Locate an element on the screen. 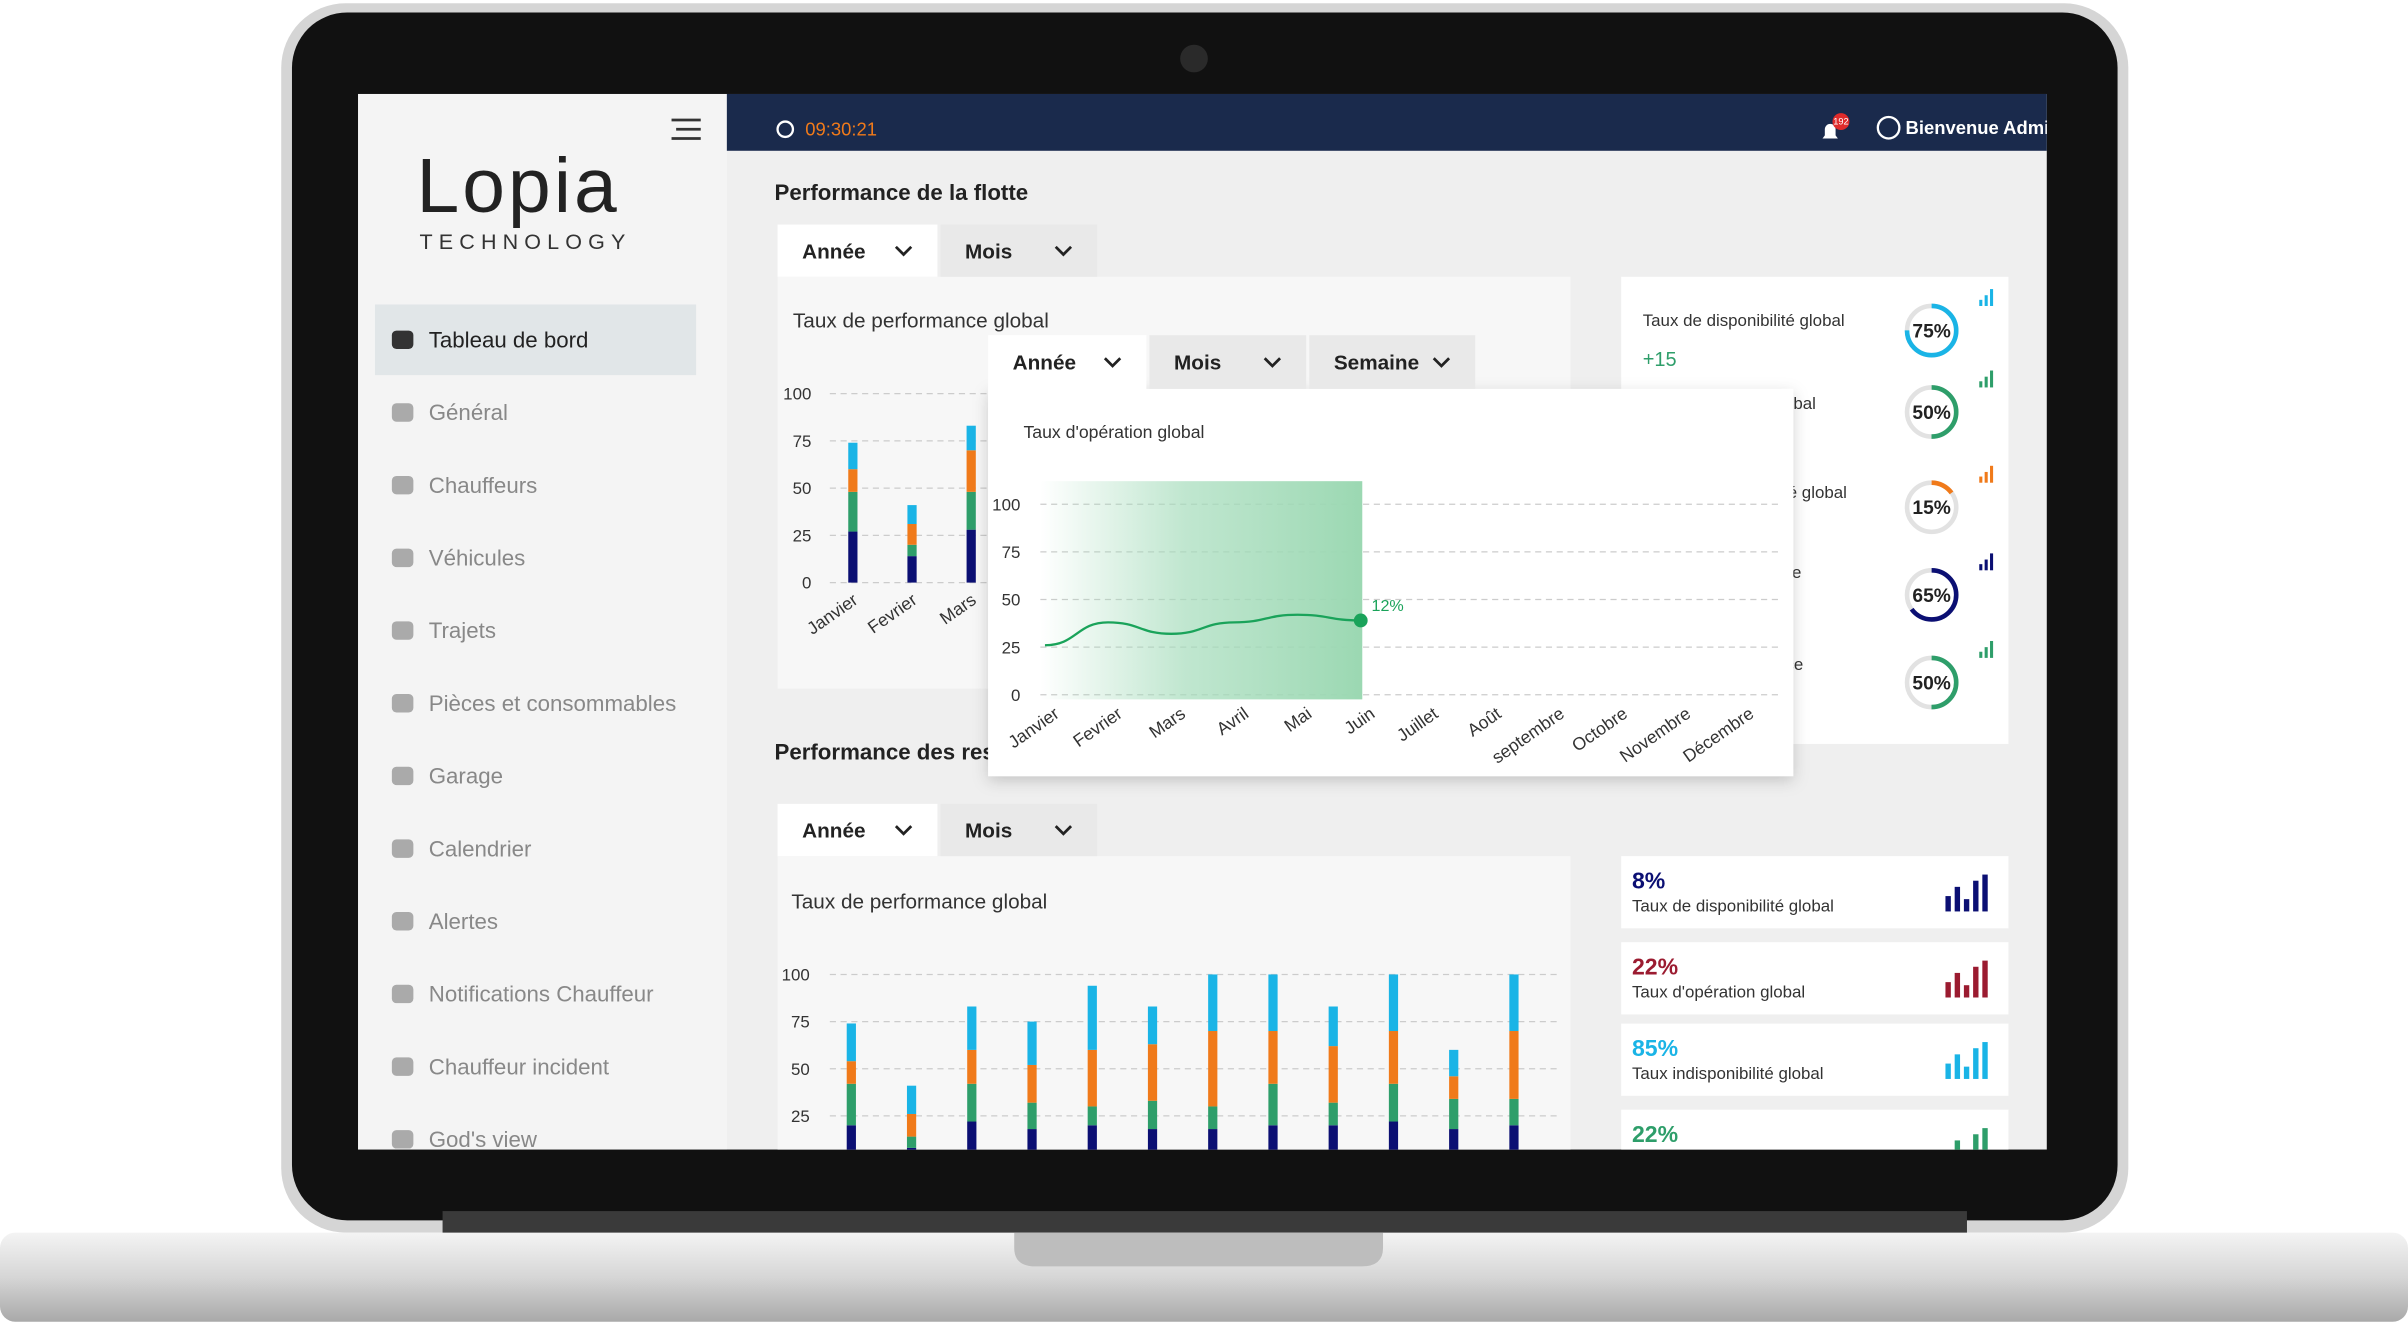 The width and height of the screenshot is (2408, 1325). header-bg is located at coordinates (1386, 122).